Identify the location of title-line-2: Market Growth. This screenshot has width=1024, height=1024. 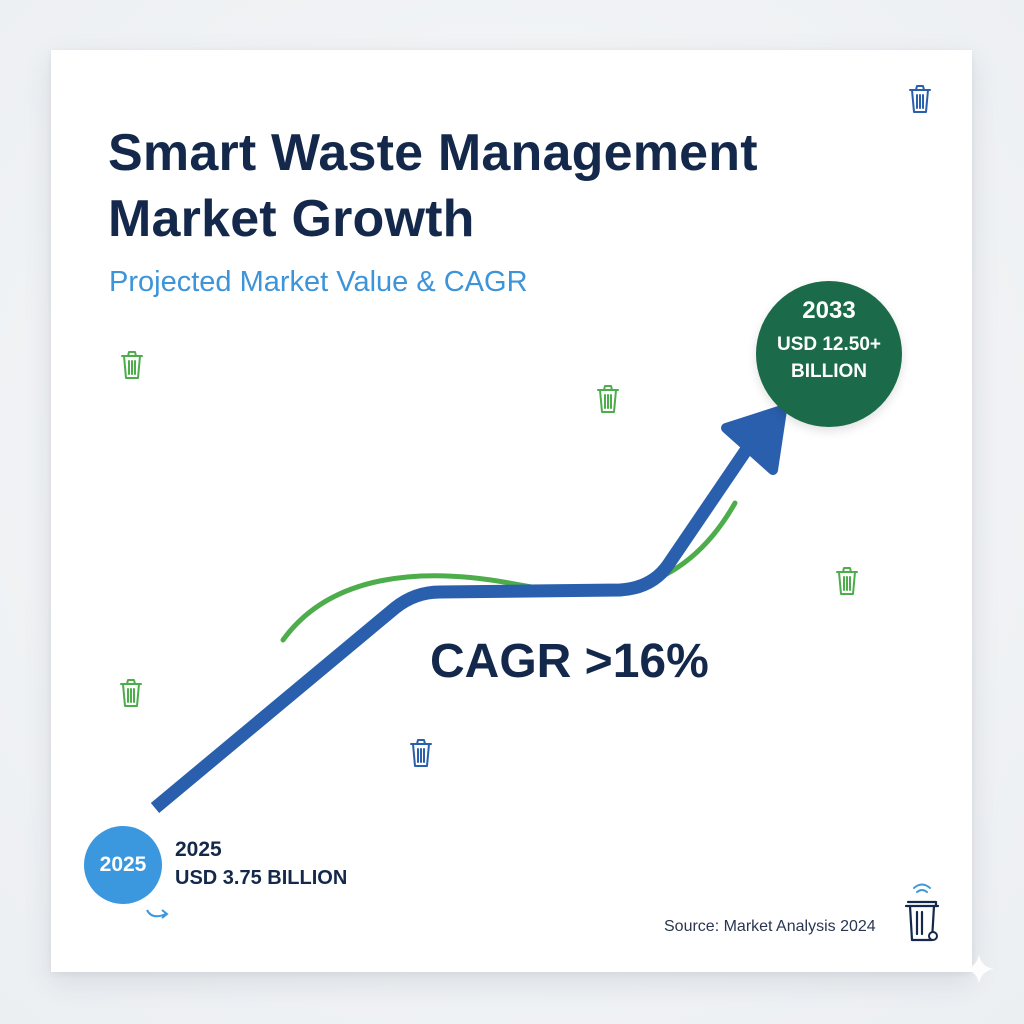
(291, 219).